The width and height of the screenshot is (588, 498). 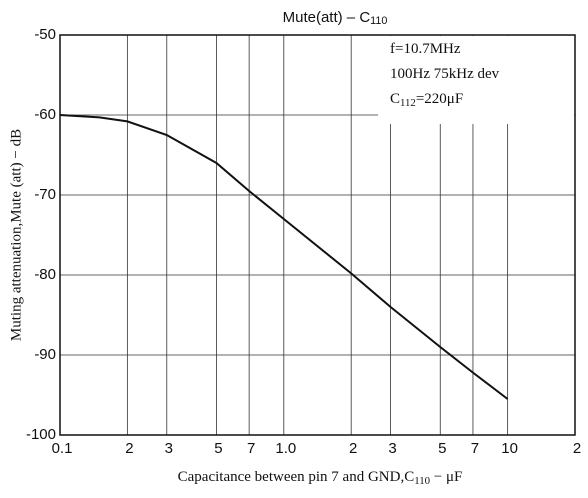 What do you see at coordinates (509, 448) in the screenshot?
I see `x-tick-label: 10` at bounding box center [509, 448].